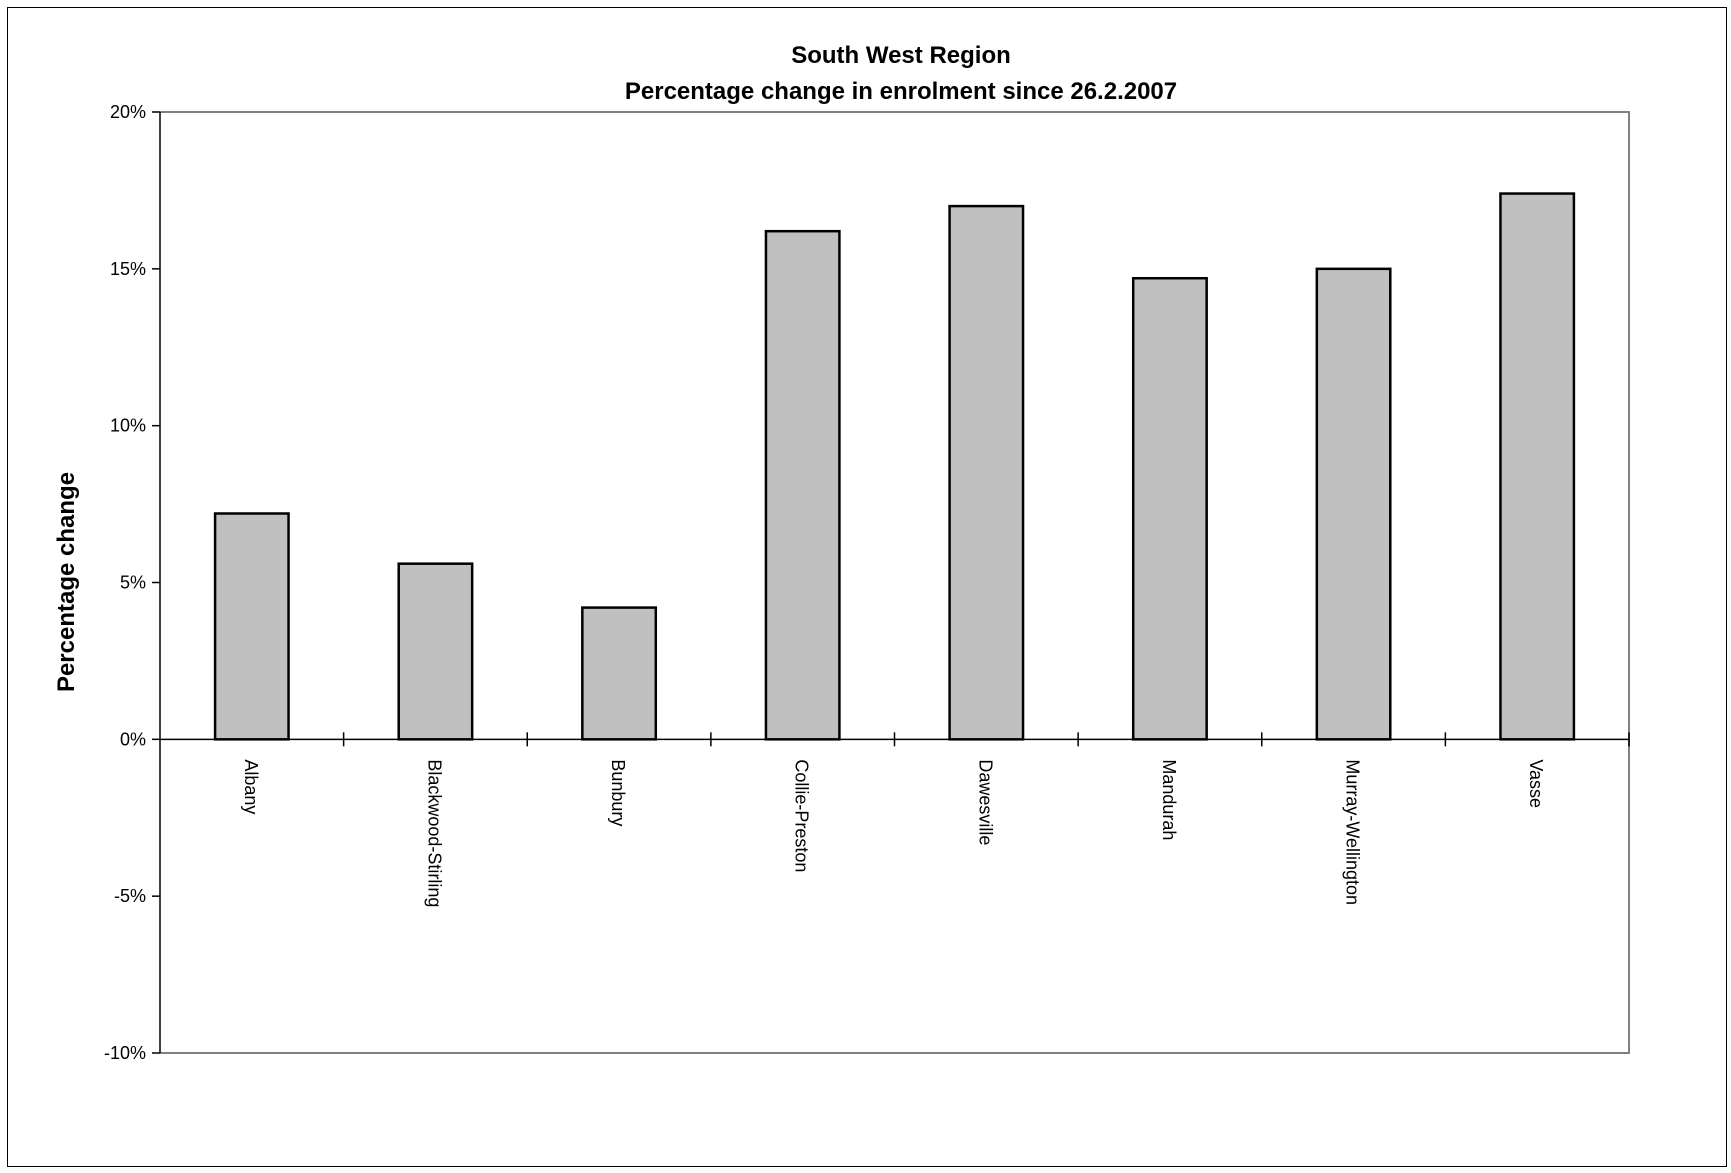 The image size is (1731, 1173). What do you see at coordinates (251, 786) in the screenshot?
I see `category-label: Albany` at bounding box center [251, 786].